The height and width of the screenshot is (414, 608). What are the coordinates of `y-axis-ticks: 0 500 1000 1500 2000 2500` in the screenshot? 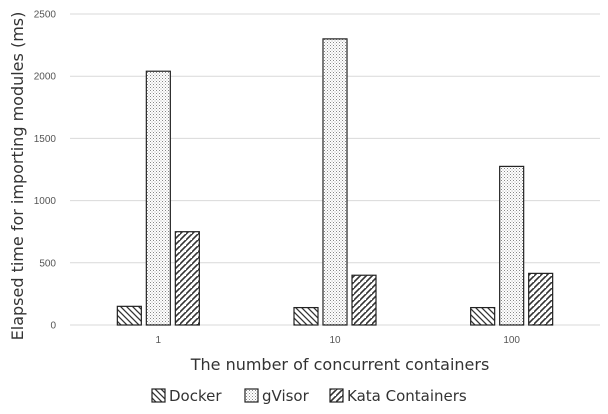 It's located at (45, 171).